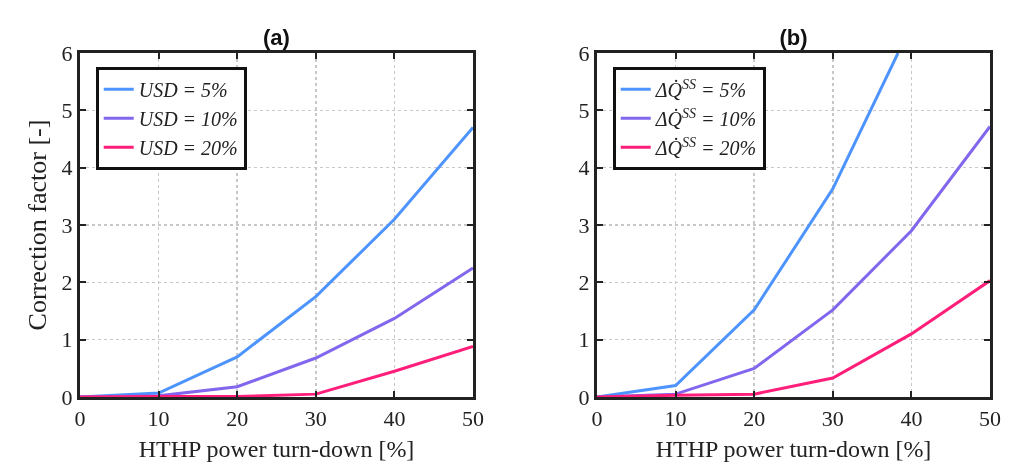  I want to click on legend-label: ΔQ̇$^{SS}$ = 20%, so click(705, 147).